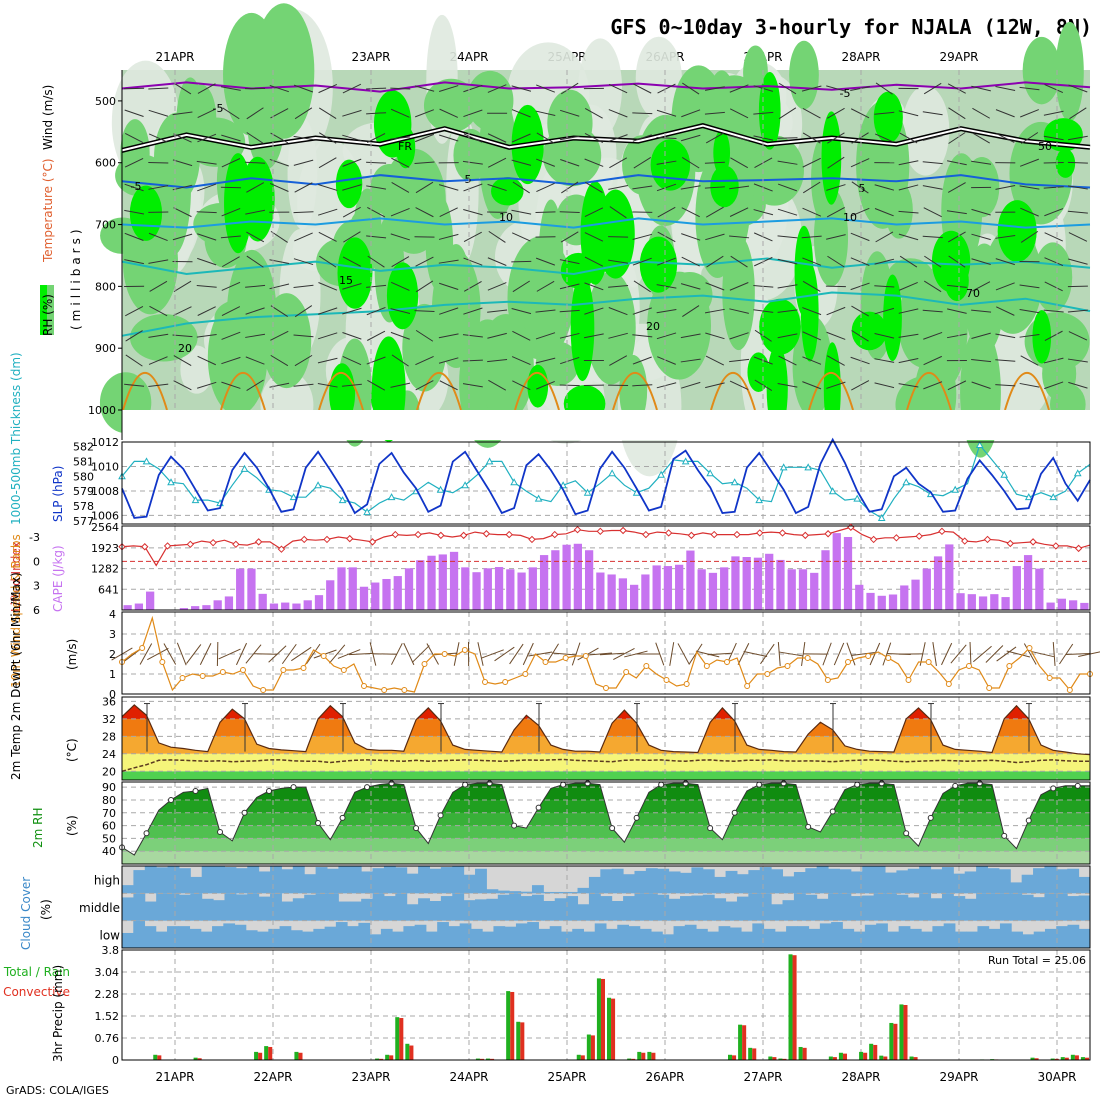 This screenshot has height=1100, width=1100. Describe the element at coordinates (48, 210) in the screenshot. I see `temp-label: Temperature (°C)` at that location.